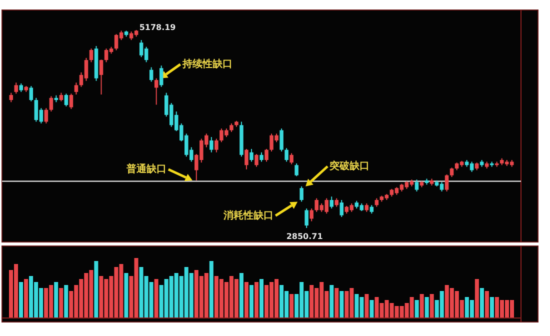 The width and height of the screenshot is (550, 336). Describe the element at coordinates (206, 64) in the screenshot. I see `annotation: 持续性缺口` at that location.